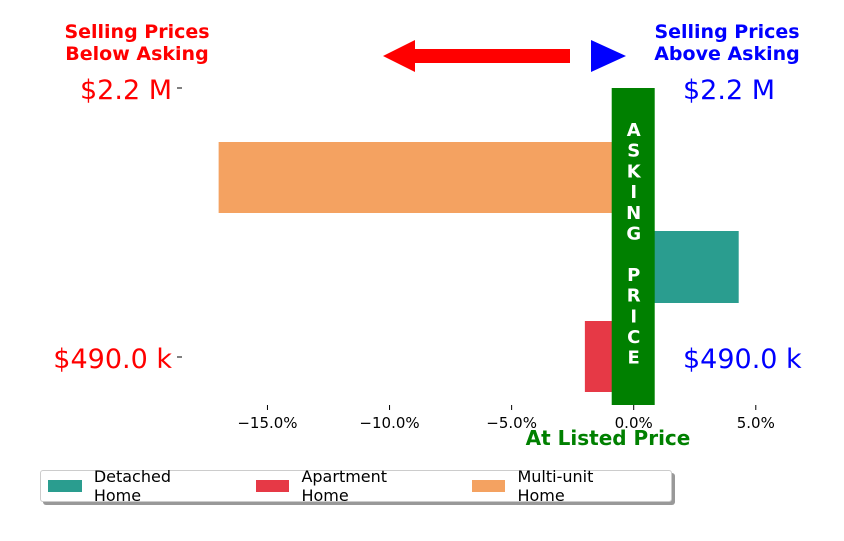 The image size is (844, 541). What do you see at coordinates (608, 438) in the screenshot?
I see `x-axis-label: At Listed Price` at bounding box center [608, 438].